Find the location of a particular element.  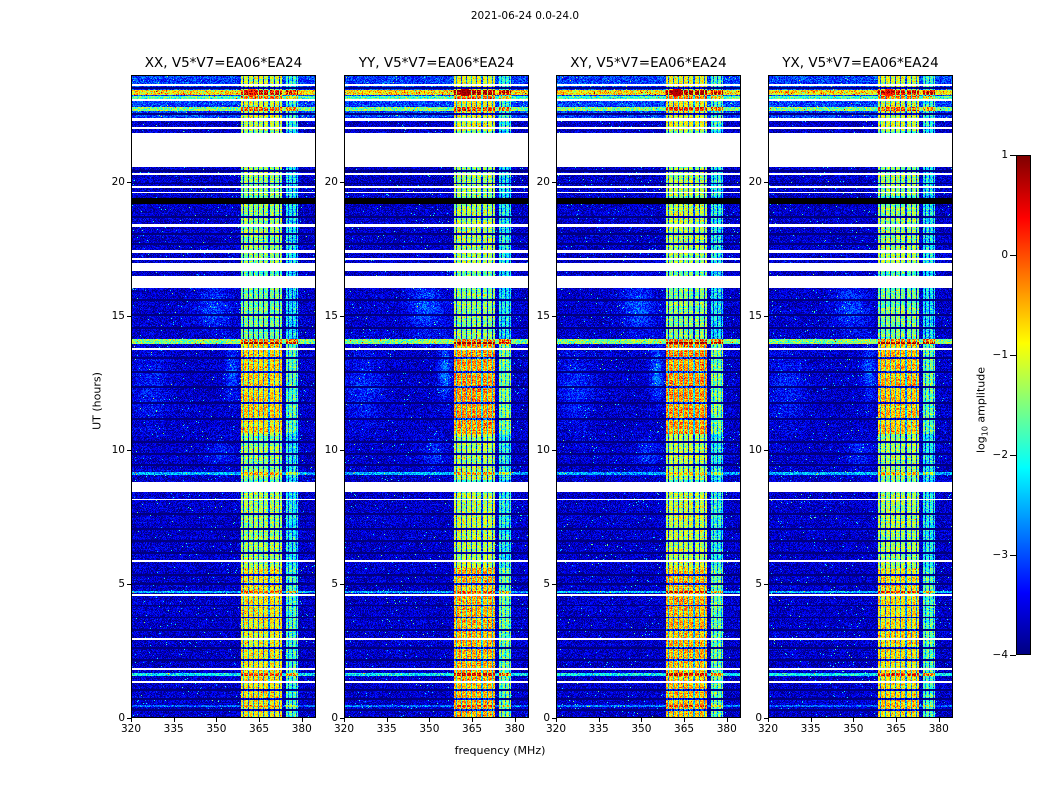

colorbar-tick-label: 0 is located at coordinates (1004, 255).